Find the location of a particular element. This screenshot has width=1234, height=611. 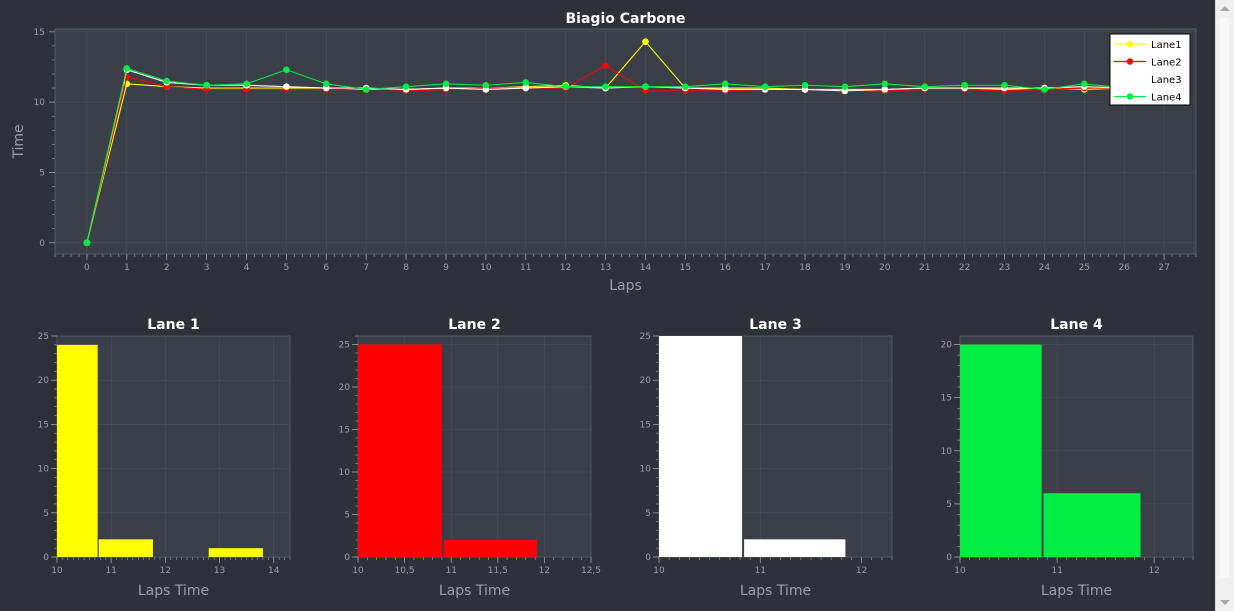

legend-label: Lane2 is located at coordinates (1166, 63).